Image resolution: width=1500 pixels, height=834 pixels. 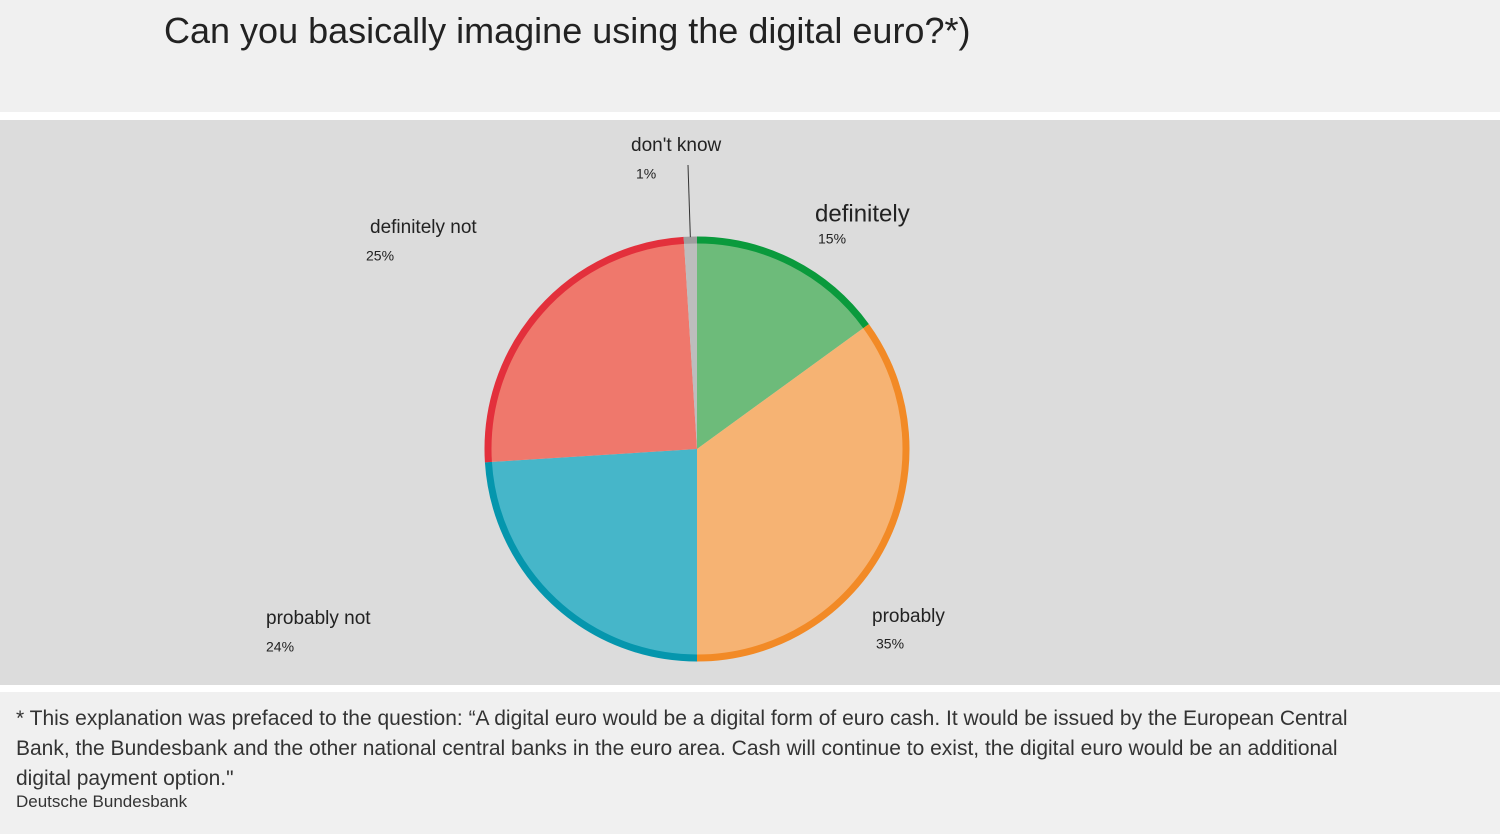 What do you see at coordinates (689, 201) in the screenshot?
I see `leader-line` at bounding box center [689, 201].